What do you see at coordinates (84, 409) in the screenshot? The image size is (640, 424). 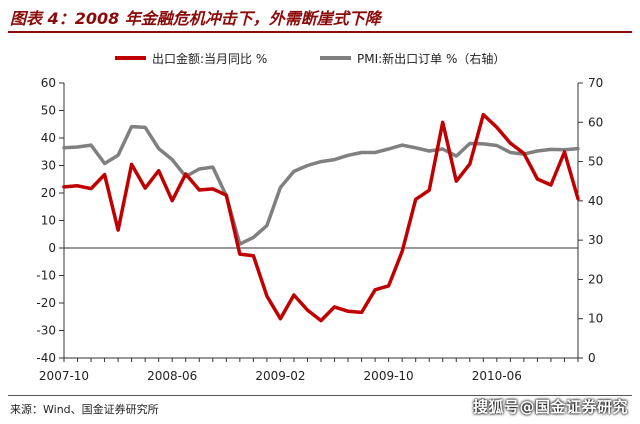 I see `source-note: 来源：Wind、国金证券研究所` at bounding box center [84, 409].